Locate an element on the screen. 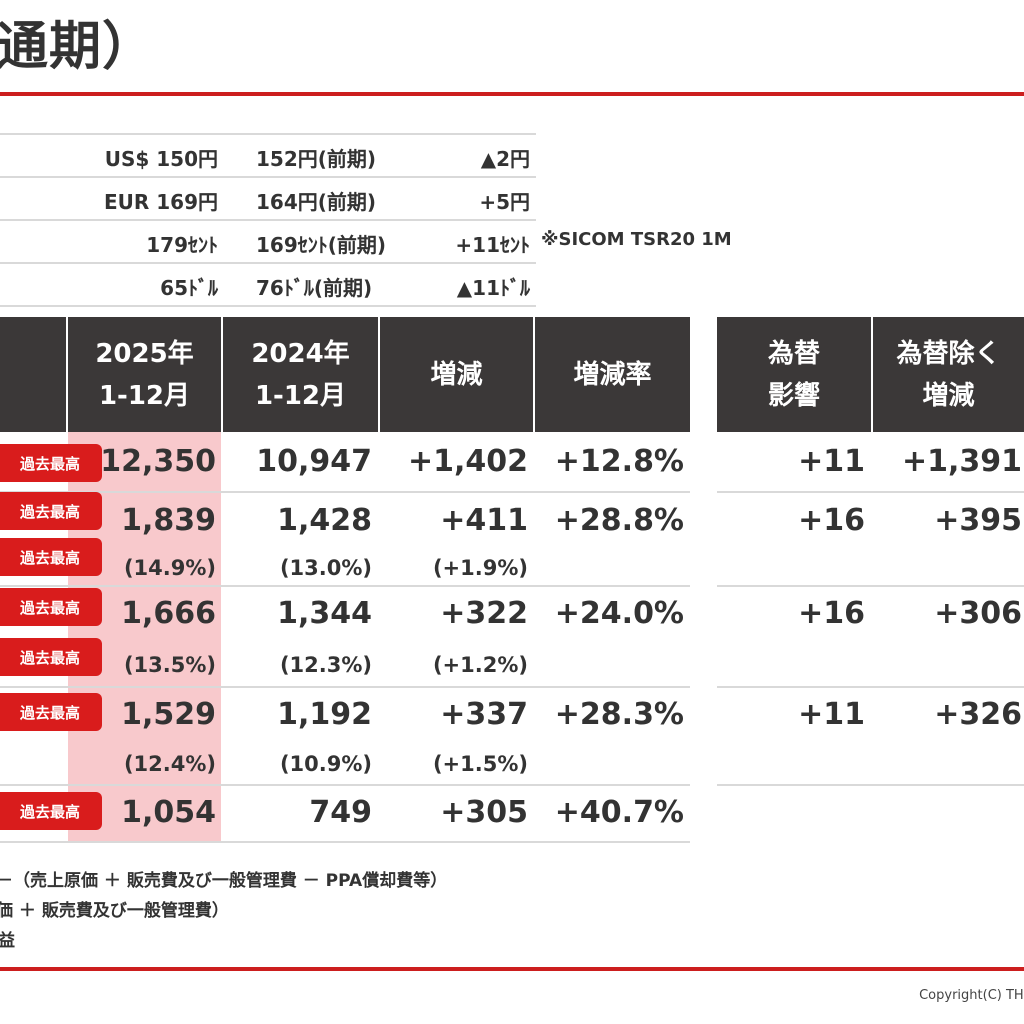 This screenshot has height=1024, width=1024. rate-row-usd: US$ 150円 152円(前期) ▲2円 is located at coordinates (268, 154).